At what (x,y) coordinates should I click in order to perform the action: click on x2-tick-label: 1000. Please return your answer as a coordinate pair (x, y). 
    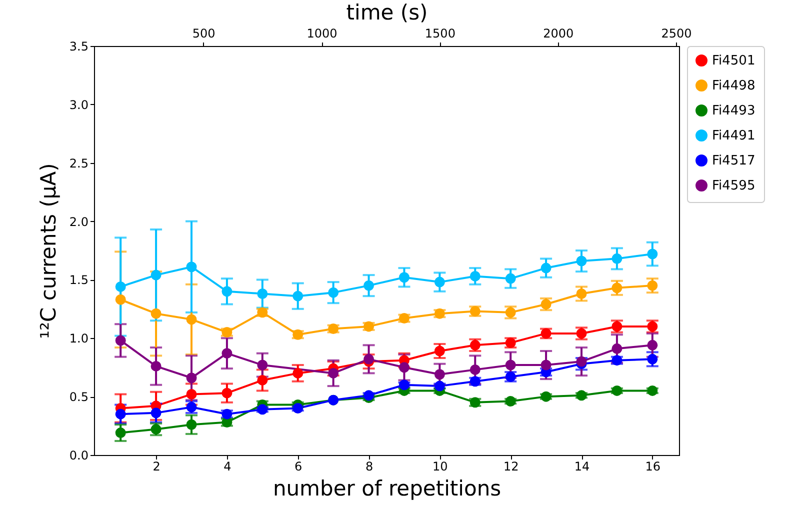
    Looking at the image, I should click on (322, 33).